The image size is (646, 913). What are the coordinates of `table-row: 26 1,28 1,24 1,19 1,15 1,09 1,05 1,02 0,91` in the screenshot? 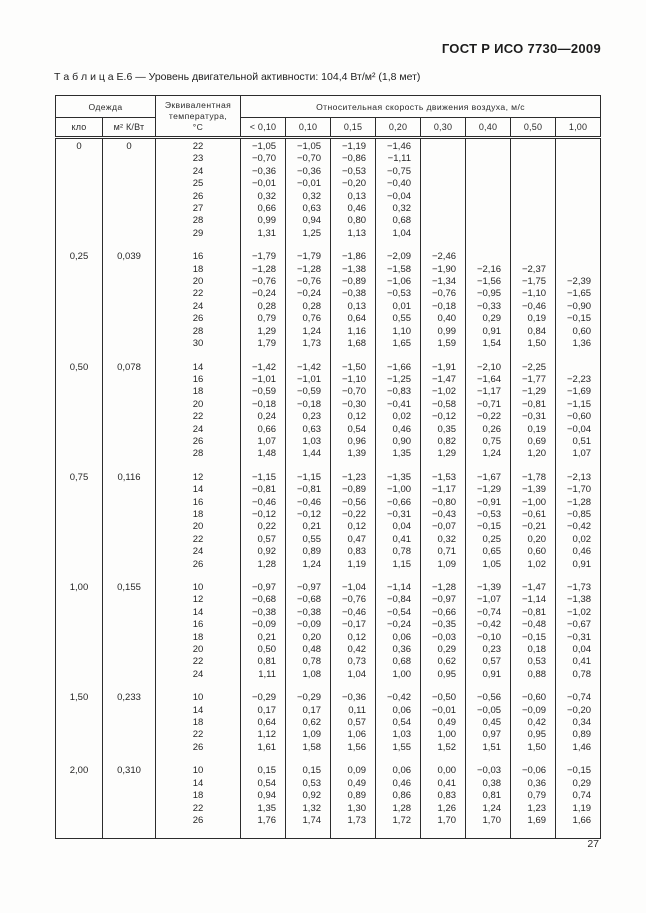 It's located at (328, 564).